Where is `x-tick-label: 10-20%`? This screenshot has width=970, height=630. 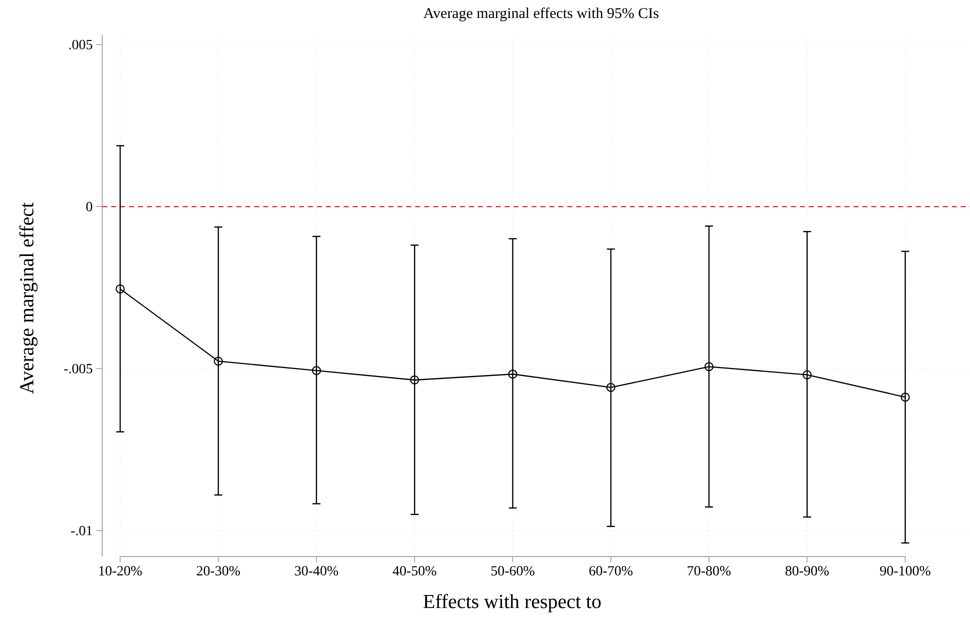 x-tick-label: 10-20% is located at coordinates (120, 571).